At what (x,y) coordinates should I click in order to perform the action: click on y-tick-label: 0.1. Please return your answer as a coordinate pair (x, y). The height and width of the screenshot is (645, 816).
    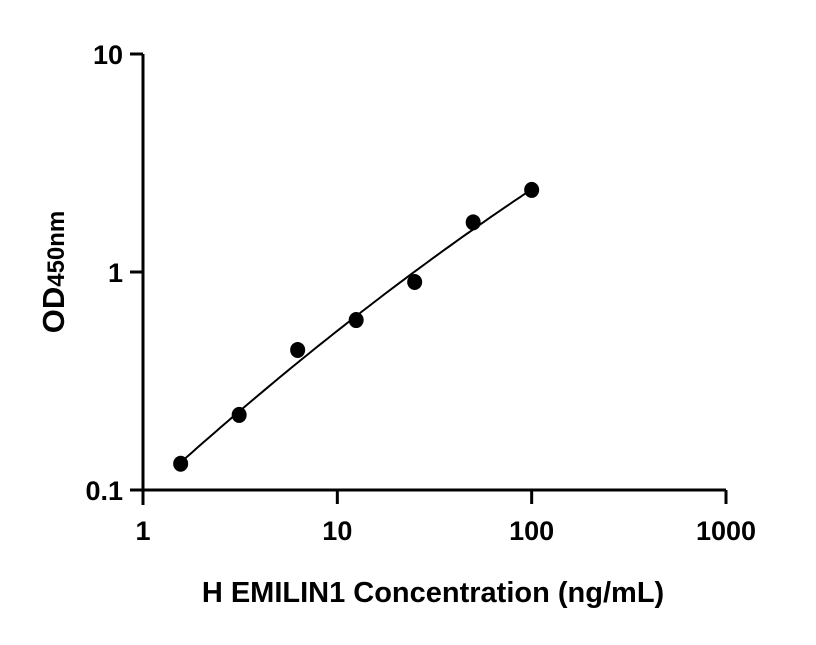
    Looking at the image, I should click on (104, 491).